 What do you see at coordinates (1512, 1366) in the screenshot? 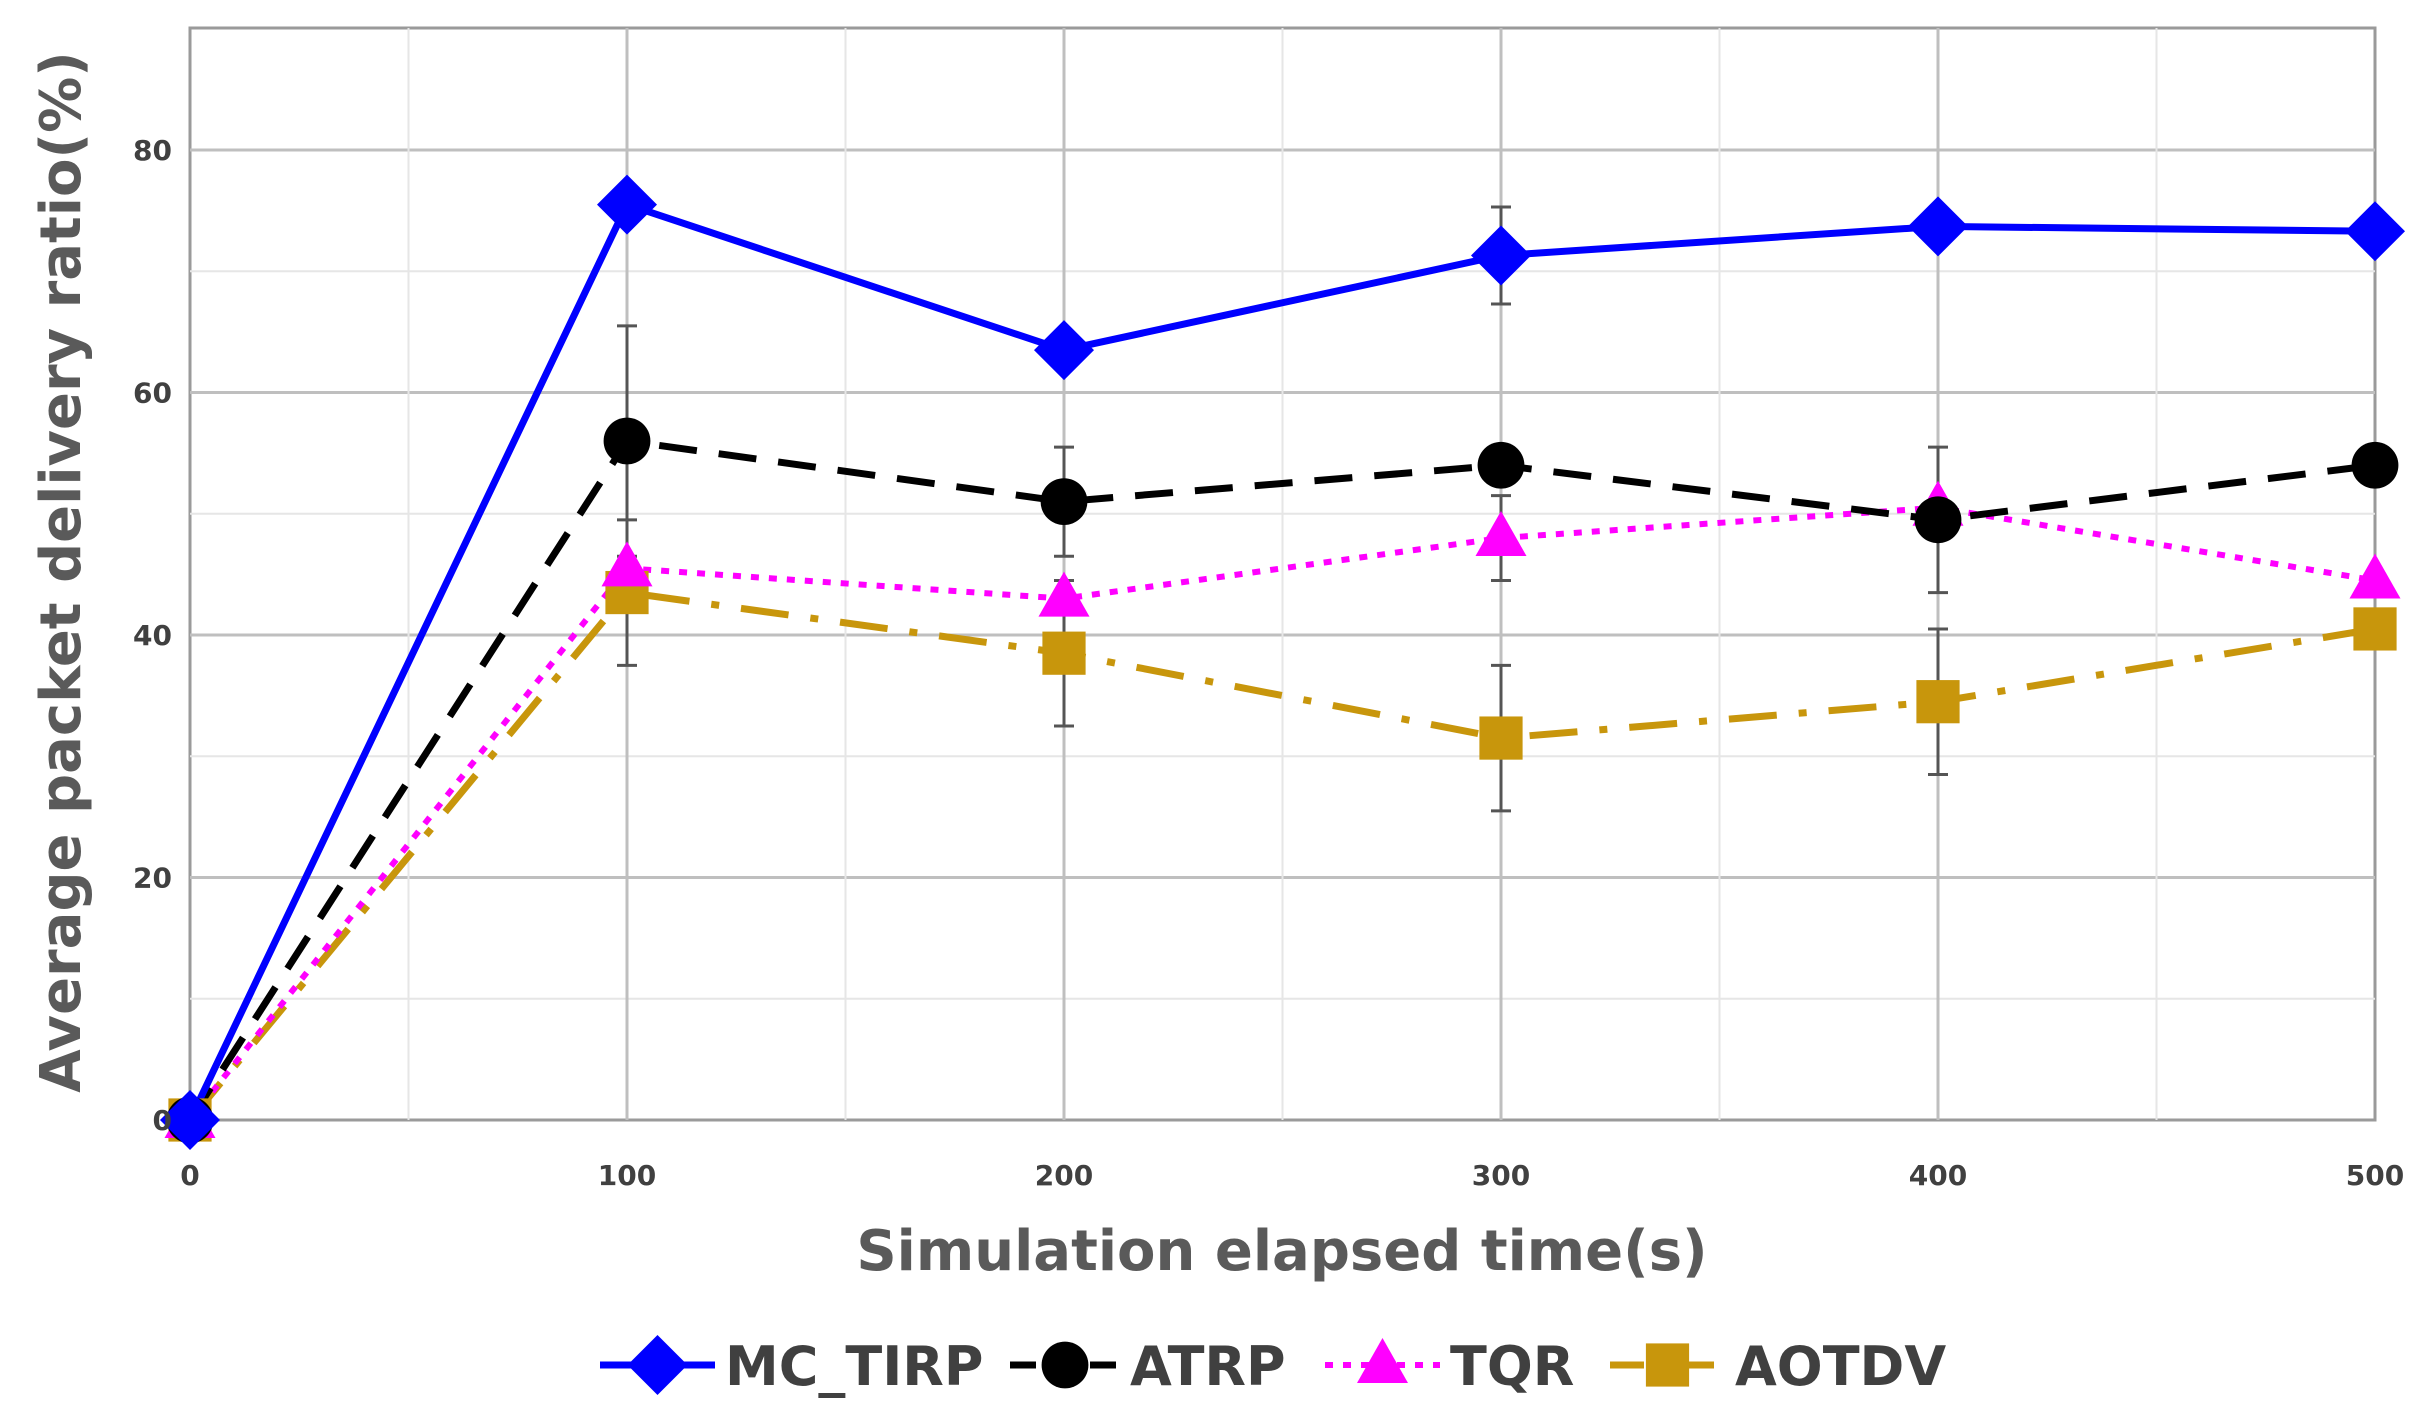
I see `legend-label-tqr: TQR` at bounding box center [1512, 1366].